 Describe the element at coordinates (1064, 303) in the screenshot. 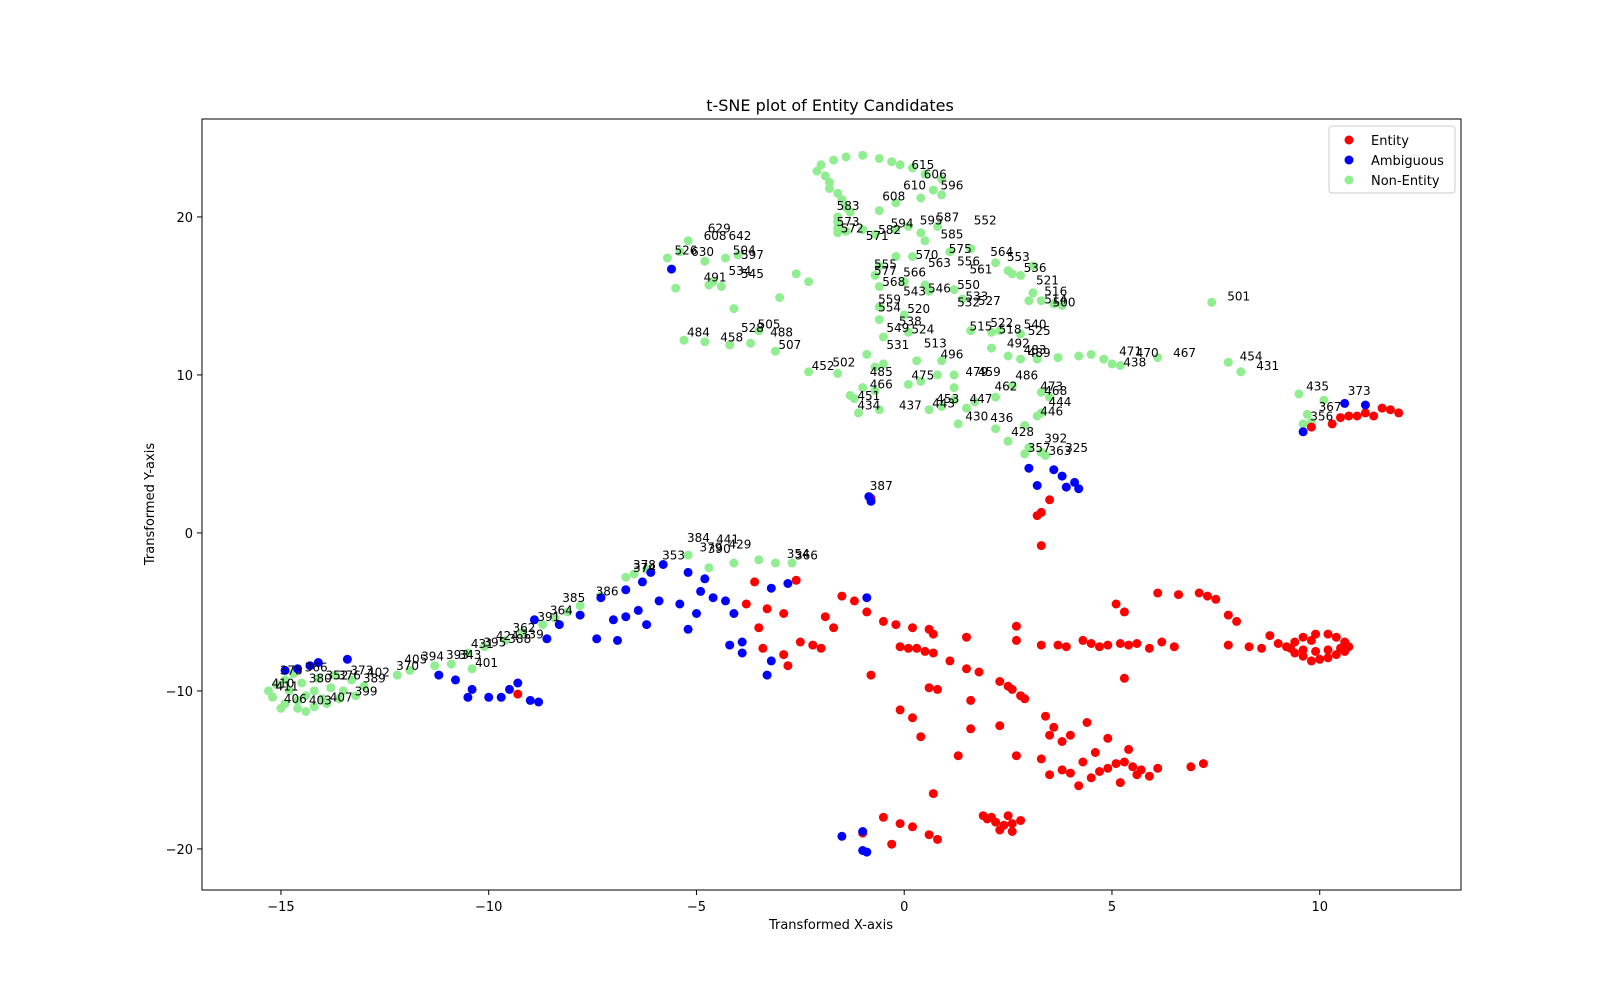

I see `point-label: 500` at that location.